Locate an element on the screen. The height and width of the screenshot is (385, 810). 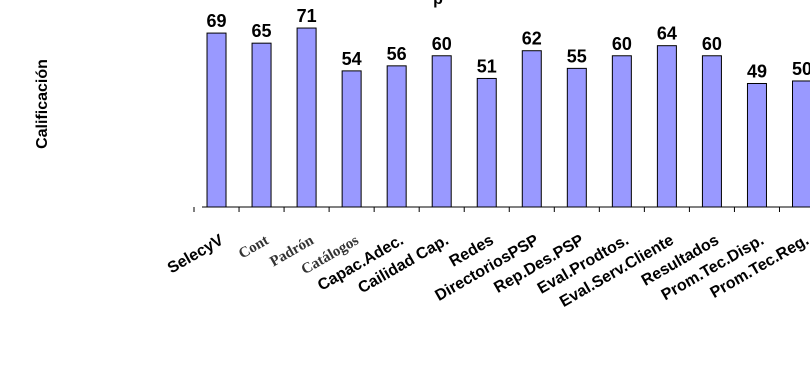
washed-label-patch is located at coordinates (238, 283).